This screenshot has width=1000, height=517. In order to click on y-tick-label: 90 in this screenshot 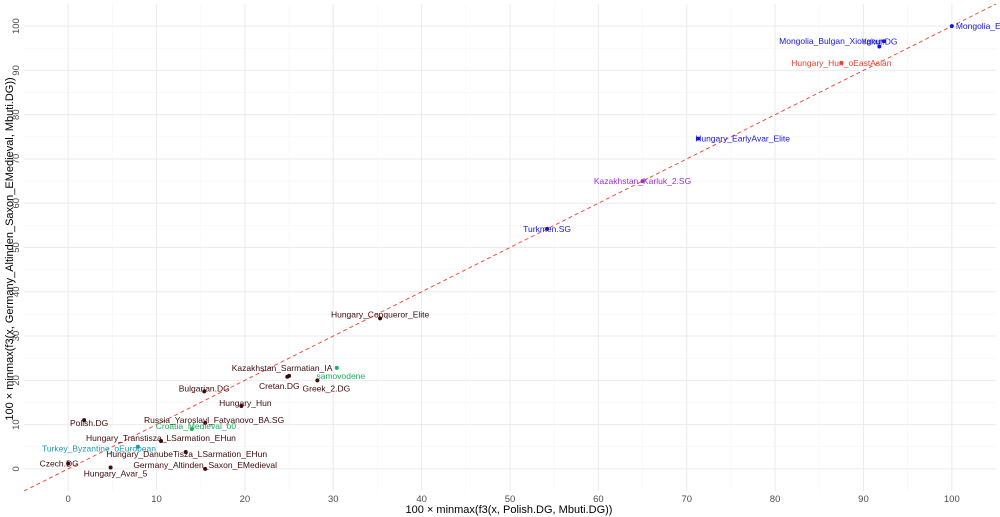, I will do `click(16, 70)`.